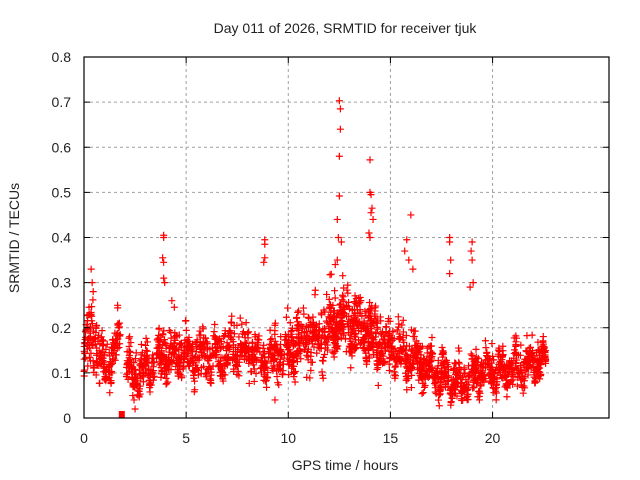 Image resolution: width=640 pixels, height=480 pixels. I want to click on y-tick-label: 0.7, so click(62, 102).